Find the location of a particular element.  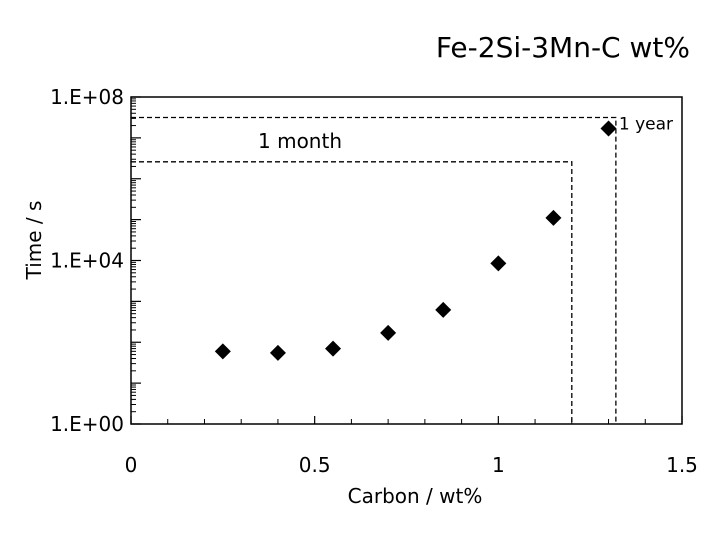

y-tick-label: 1.E+00 is located at coordinates (87, 424).